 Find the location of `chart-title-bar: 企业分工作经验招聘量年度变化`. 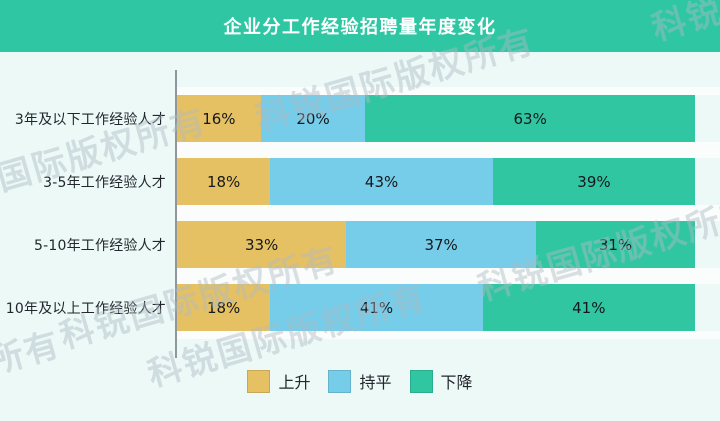

chart-title-bar: 企业分工作经验招聘量年度变化 is located at coordinates (360, 26).